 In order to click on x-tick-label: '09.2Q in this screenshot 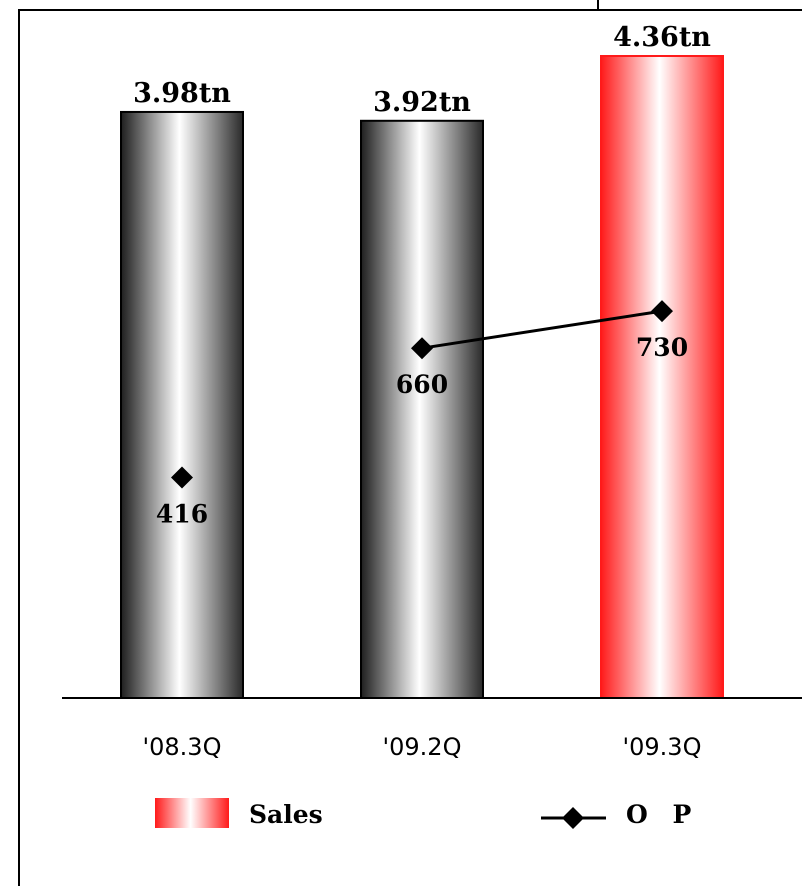, I will do `click(422, 747)`.